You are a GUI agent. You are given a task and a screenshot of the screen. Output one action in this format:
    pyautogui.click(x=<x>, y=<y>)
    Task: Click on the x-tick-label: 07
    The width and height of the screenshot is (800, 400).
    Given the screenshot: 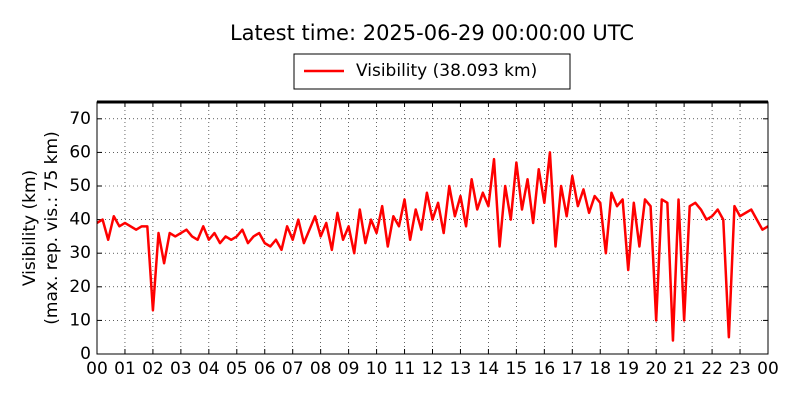 What is the action you would take?
    pyautogui.click(x=293, y=369)
    